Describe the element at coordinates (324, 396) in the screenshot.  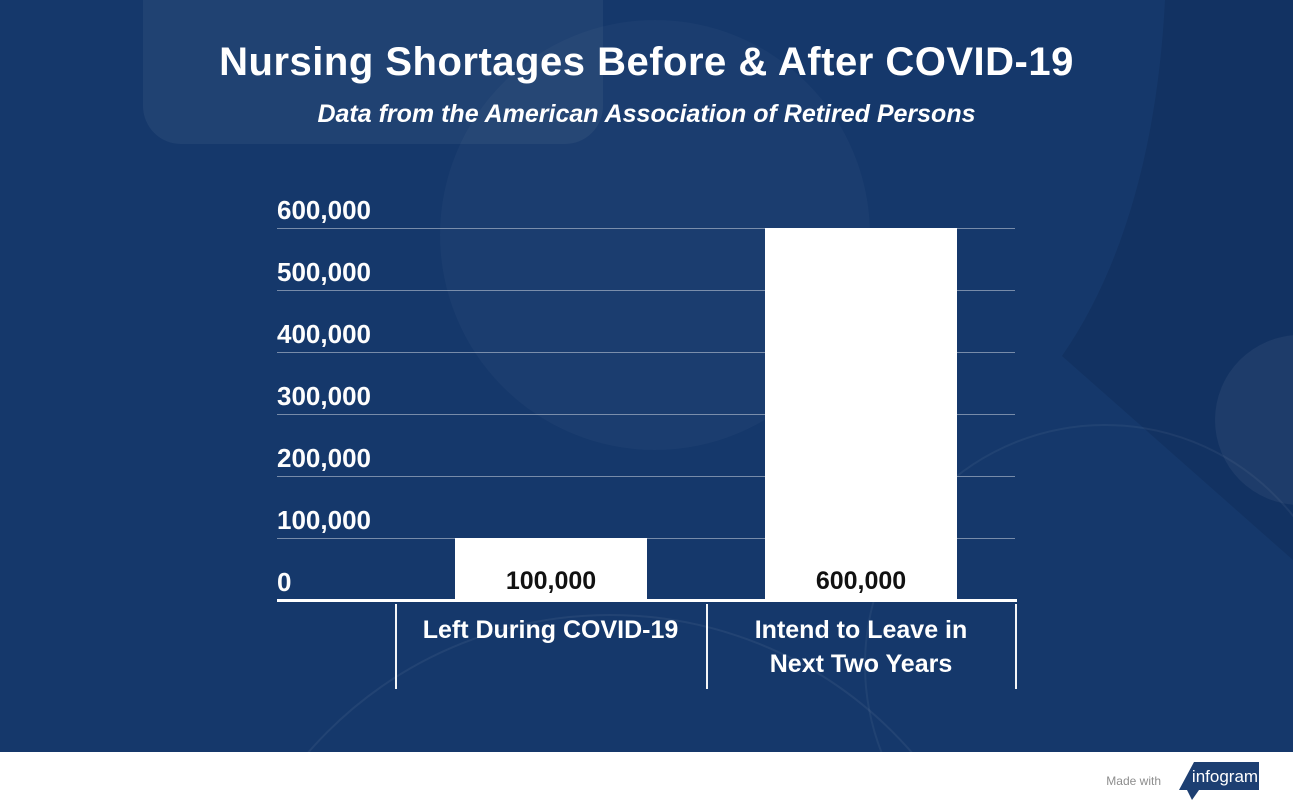
I see `y-axis-tick-label: 300,000` at that location.